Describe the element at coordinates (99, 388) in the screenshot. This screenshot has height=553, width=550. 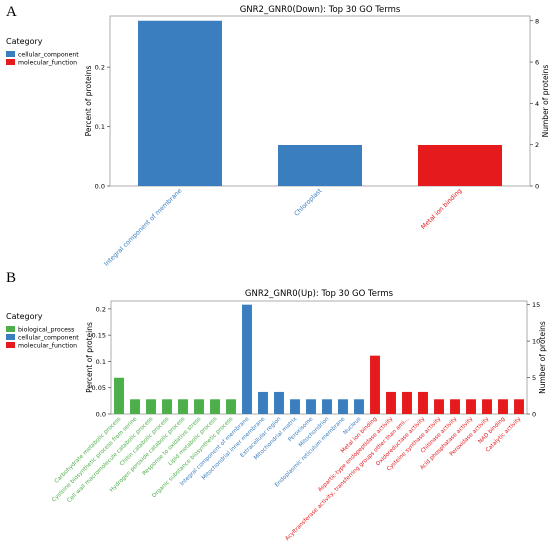
I see `y-tick-label: 0.05` at that location.